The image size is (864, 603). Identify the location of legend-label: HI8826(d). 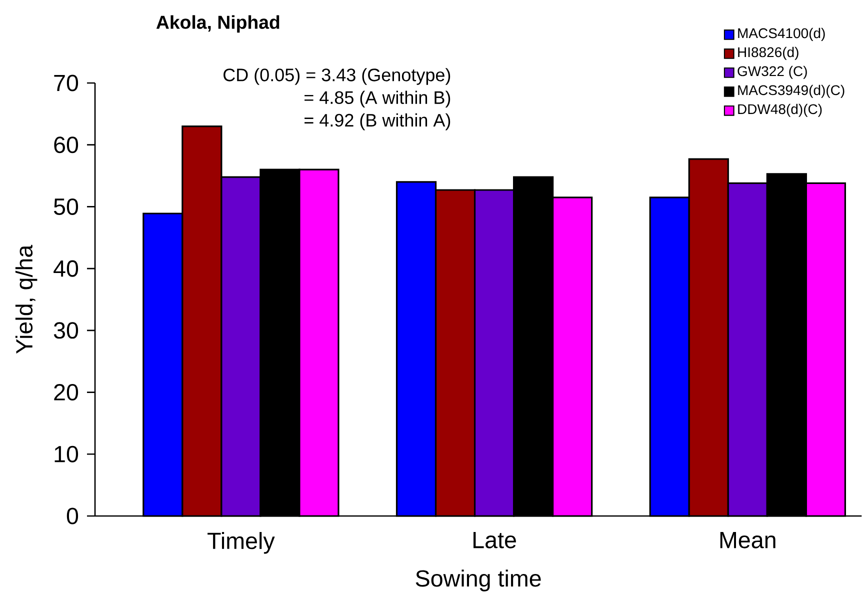
(768, 53).